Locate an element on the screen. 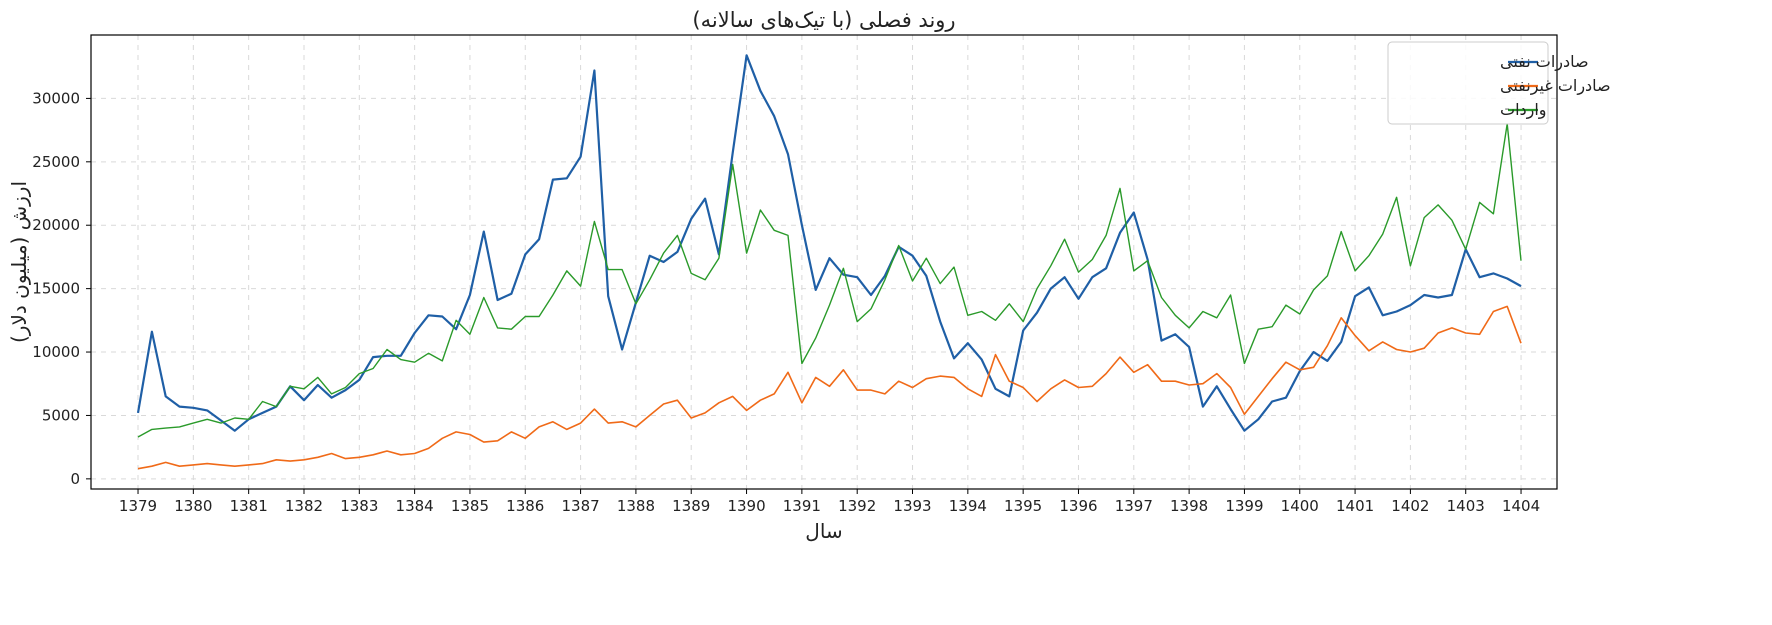  x-tick-label: 1394 is located at coordinates (968, 506).